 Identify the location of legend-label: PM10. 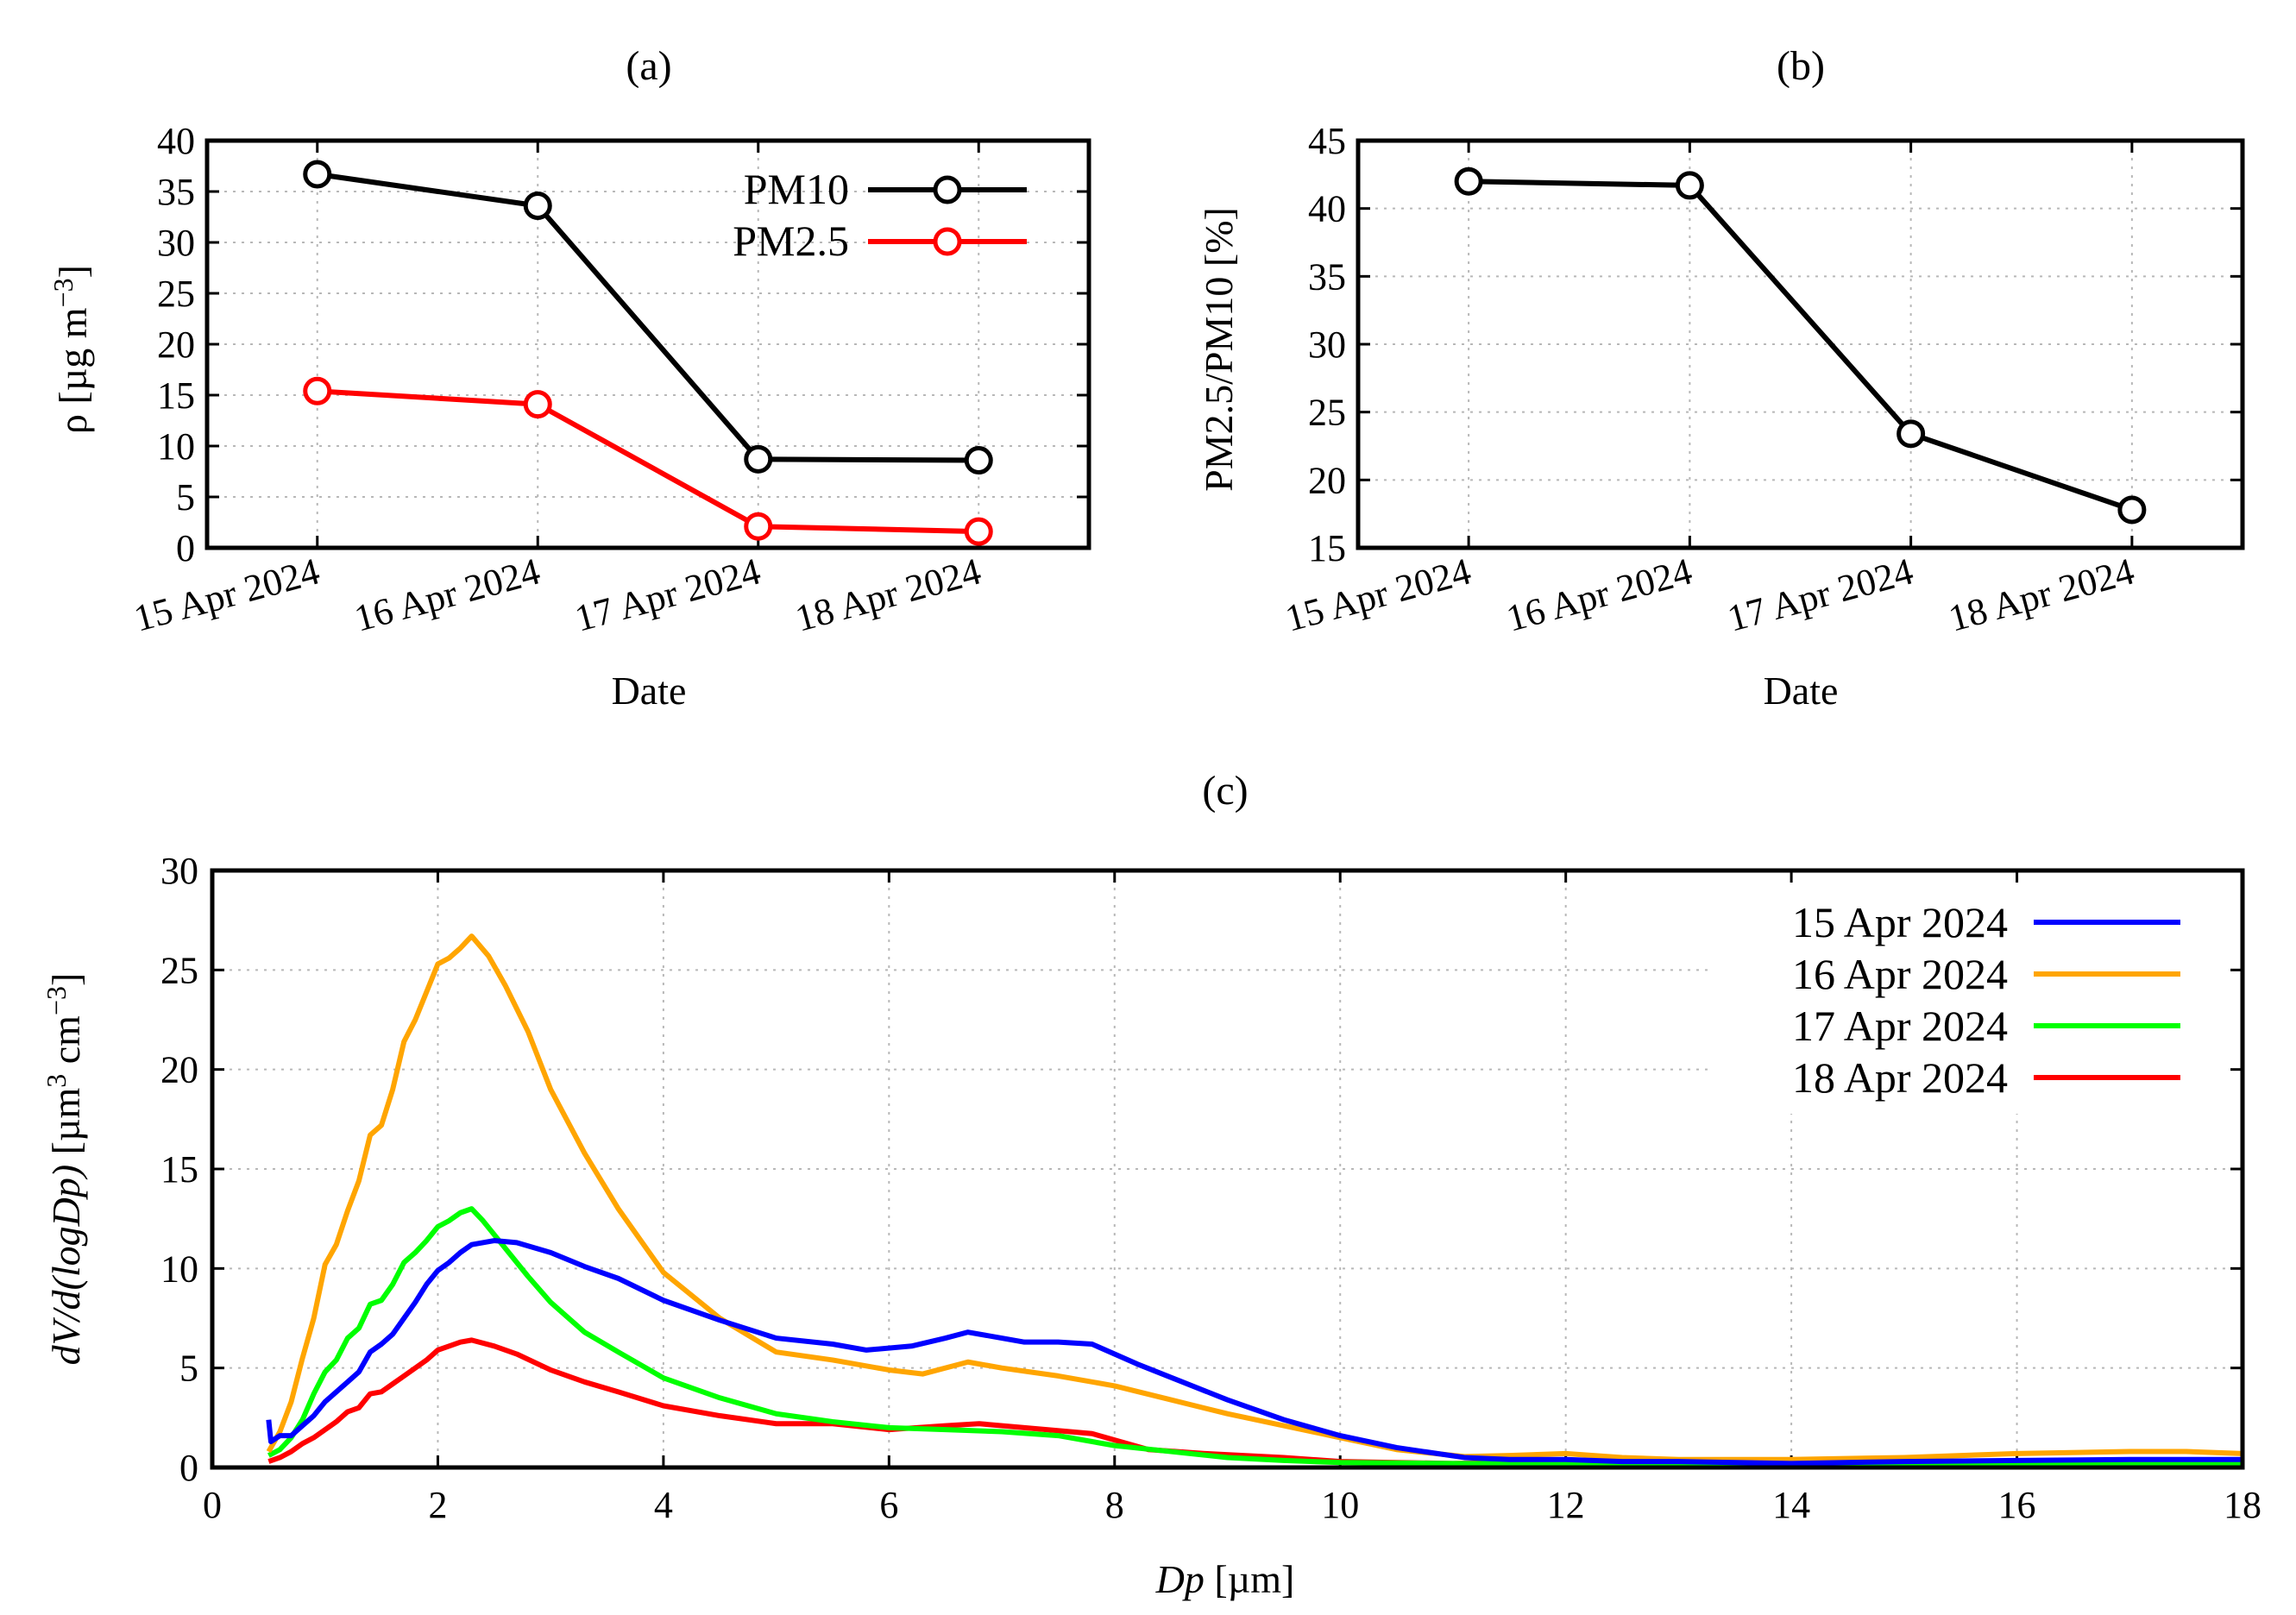
(796, 189).